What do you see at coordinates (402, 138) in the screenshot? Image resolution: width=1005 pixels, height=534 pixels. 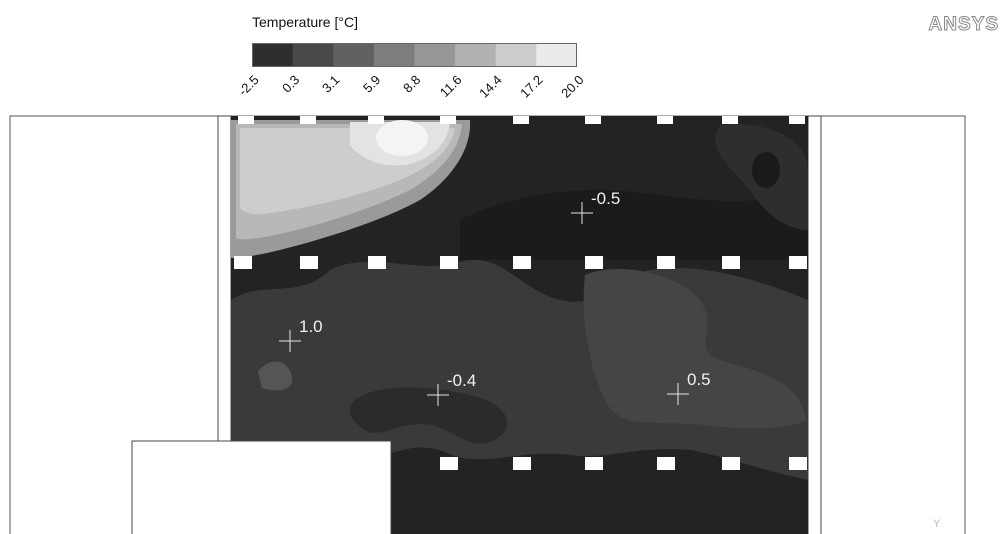 I see `warm-plume-hotspot` at bounding box center [402, 138].